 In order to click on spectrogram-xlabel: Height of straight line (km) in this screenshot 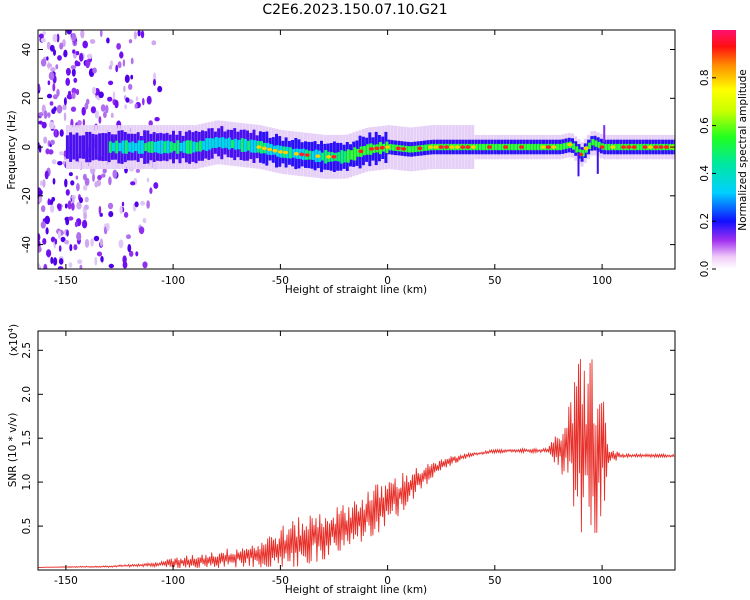, I will do `click(356, 290)`.